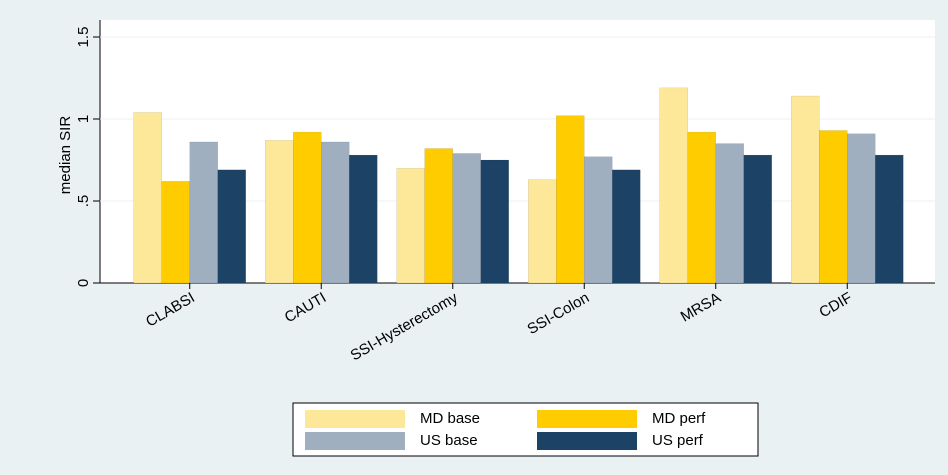 The image size is (948, 475). I want to click on y-axis-label: median SIR, so click(65, 155).